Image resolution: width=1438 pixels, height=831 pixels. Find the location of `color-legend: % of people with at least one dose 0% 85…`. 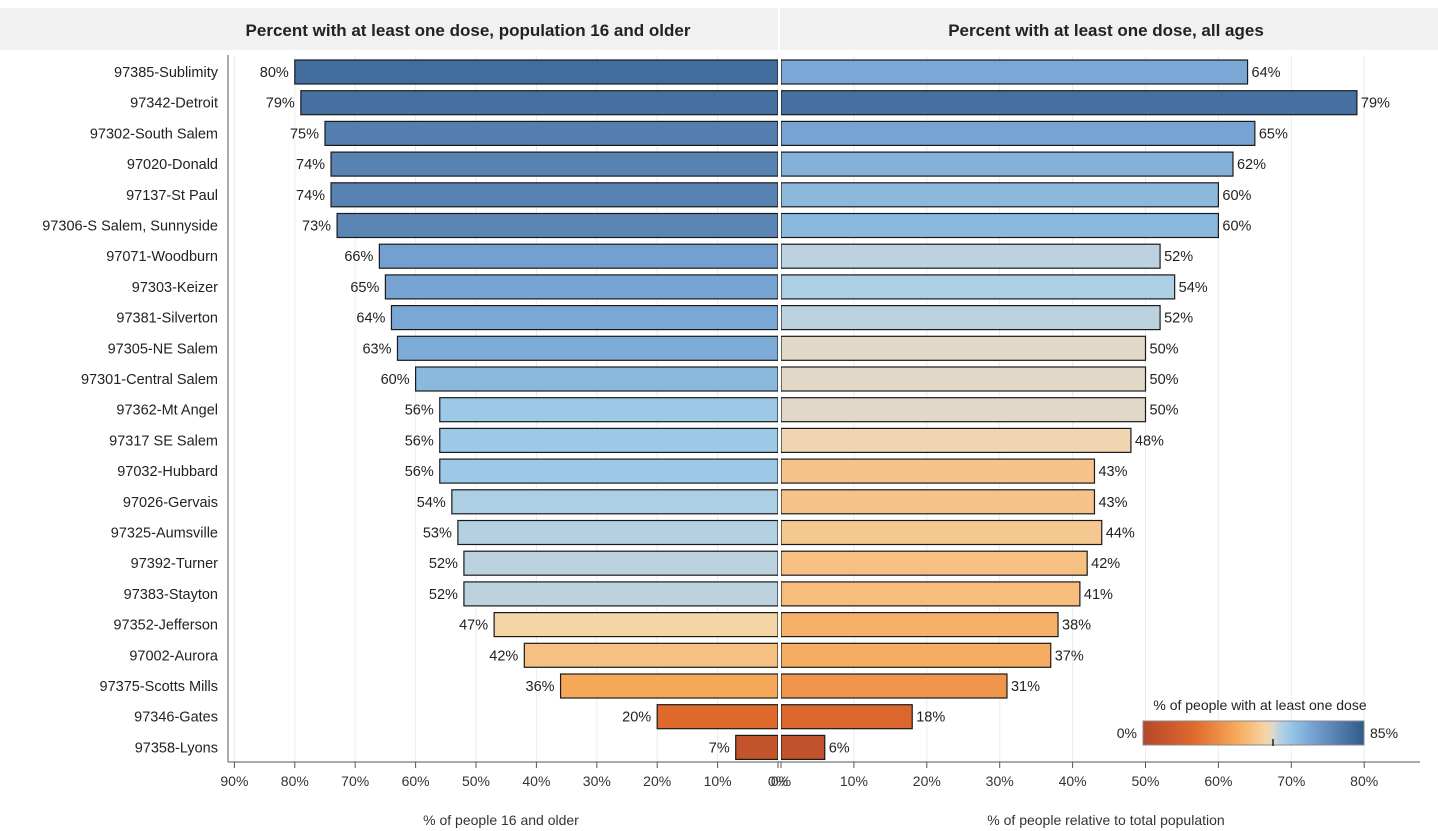

color-legend: % of people with at least one dose 0% 85… is located at coordinates (1257, 721).